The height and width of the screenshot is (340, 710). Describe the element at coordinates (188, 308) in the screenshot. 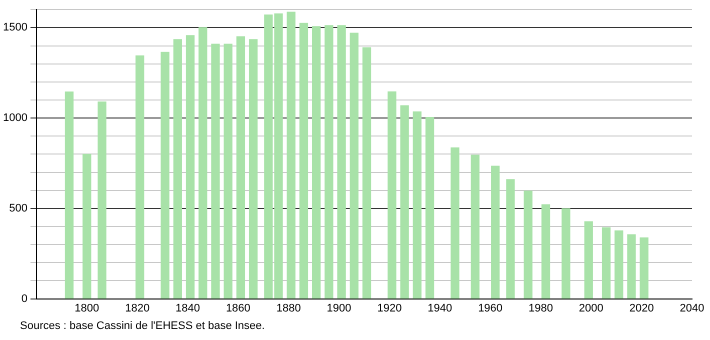

I see `x-tick-label: 1840` at that location.